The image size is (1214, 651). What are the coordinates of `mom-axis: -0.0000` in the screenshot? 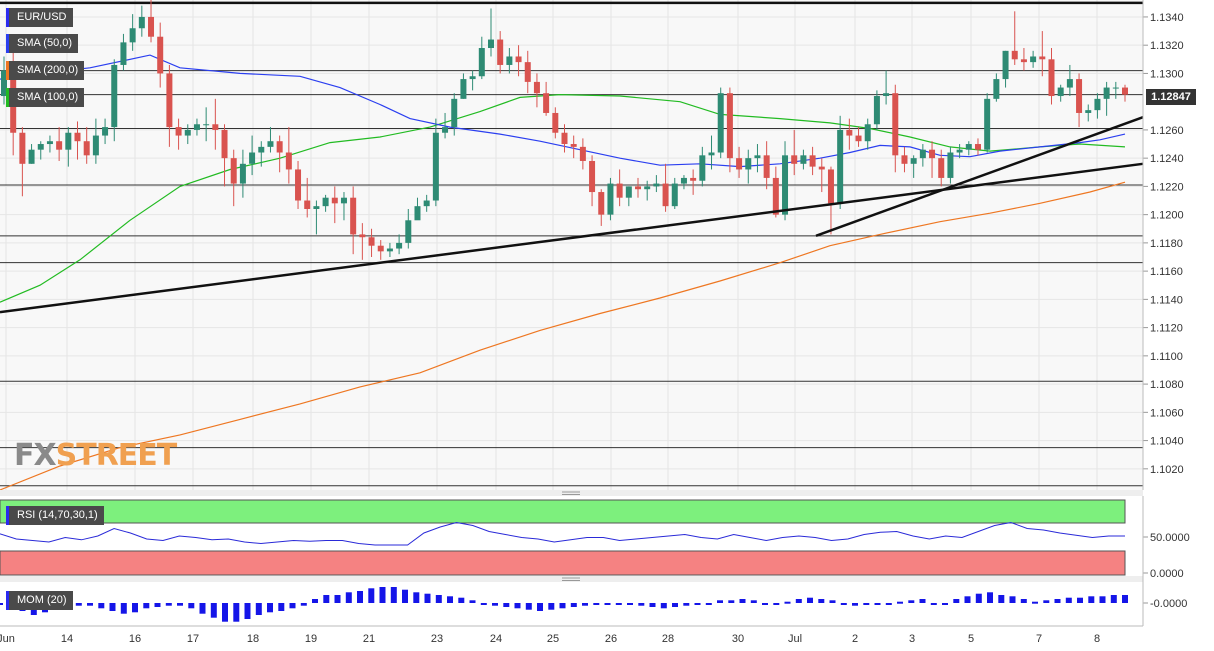 It's located at (1165, 604).